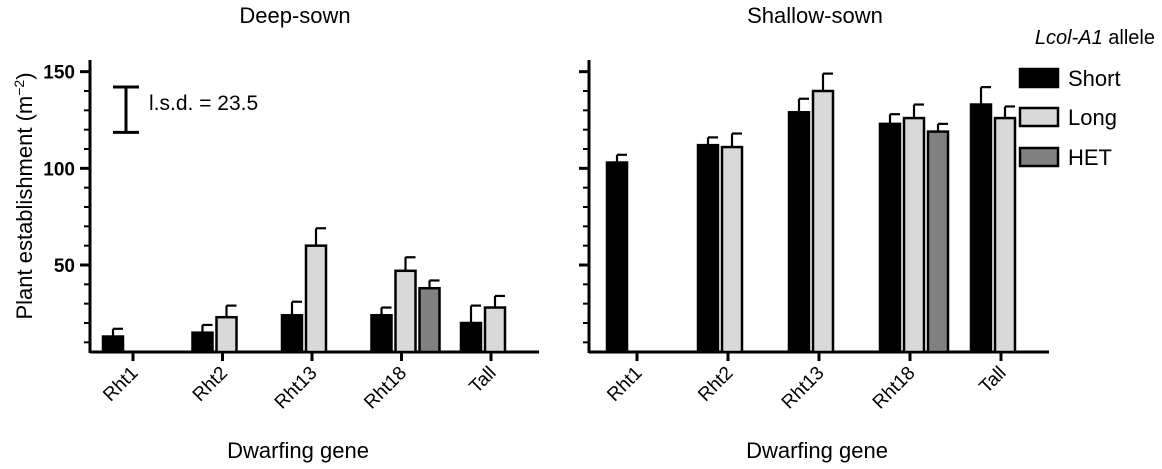 This screenshot has height=469, width=1162. What do you see at coordinates (120, 384) in the screenshot?
I see `deep-x-label-rht1: Rht1` at bounding box center [120, 384].